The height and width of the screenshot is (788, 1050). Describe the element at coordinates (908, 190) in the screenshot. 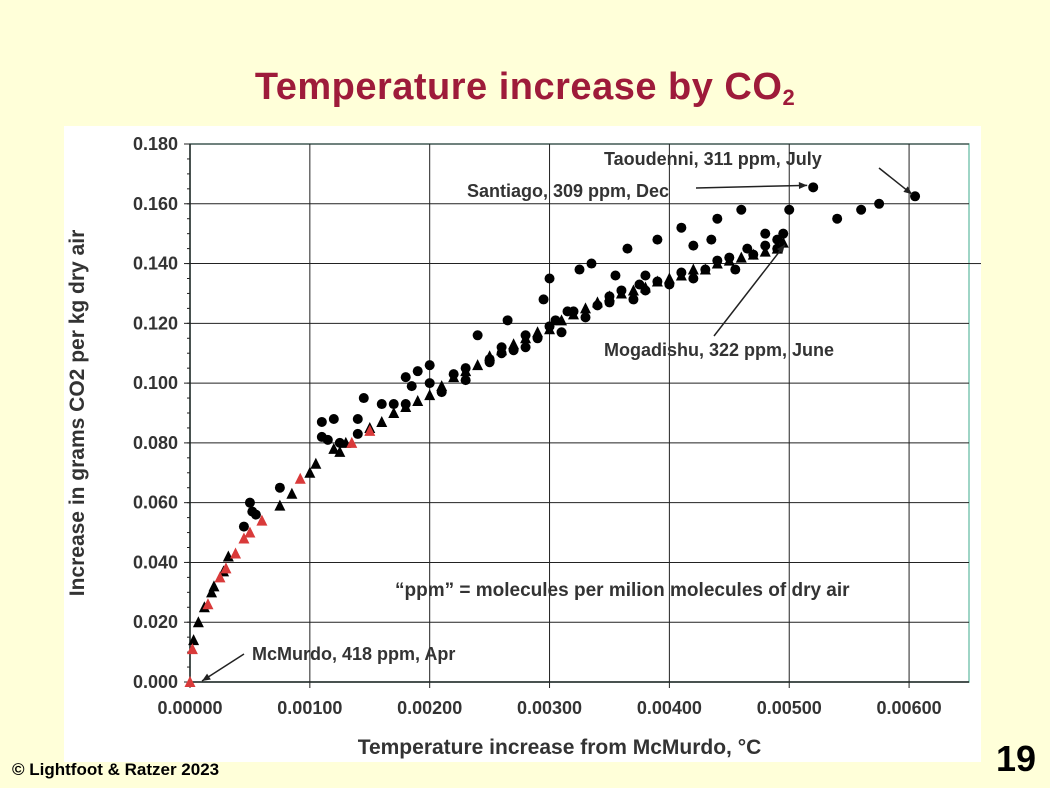

I see `annotation-taoudenni-arrow-head` at that location.